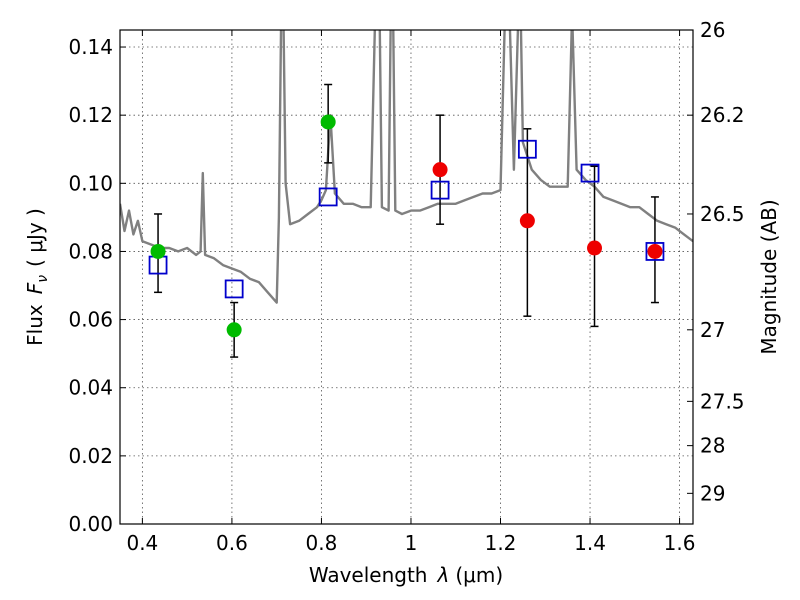 This screenshot has width=800, height=600. What do you see at coordinates (712, 30) in the screenshot?
I see `right-tick-label: 26` at bounding box center [712, 30].